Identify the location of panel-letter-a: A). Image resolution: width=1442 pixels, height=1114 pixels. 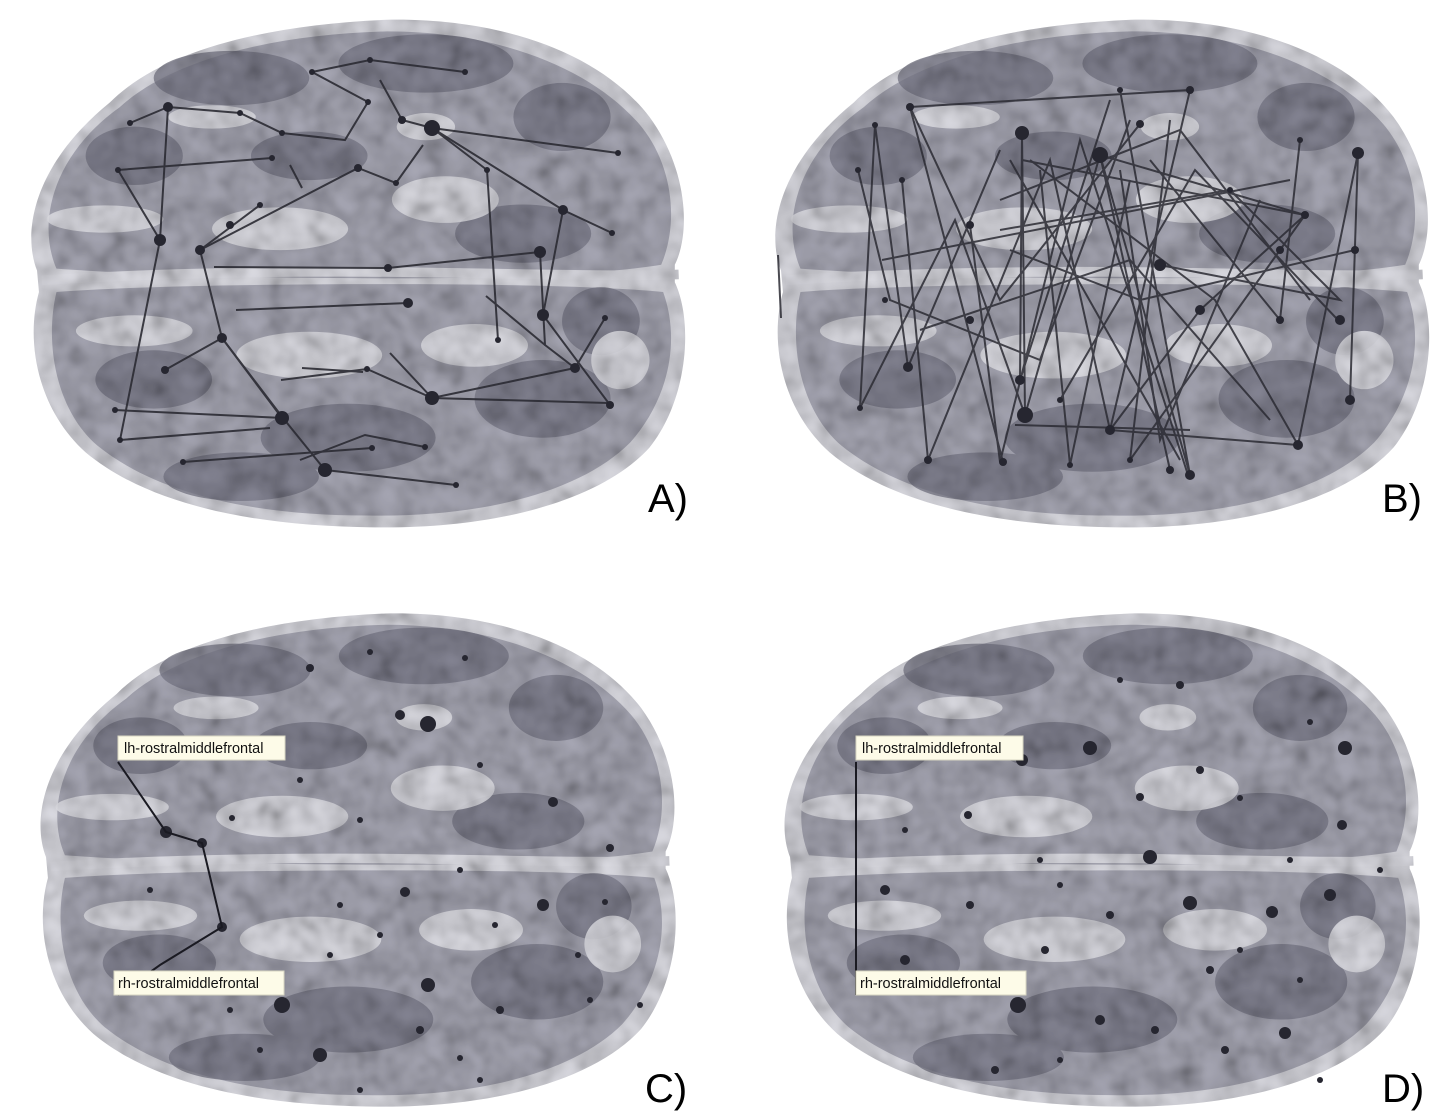
(668, 499).